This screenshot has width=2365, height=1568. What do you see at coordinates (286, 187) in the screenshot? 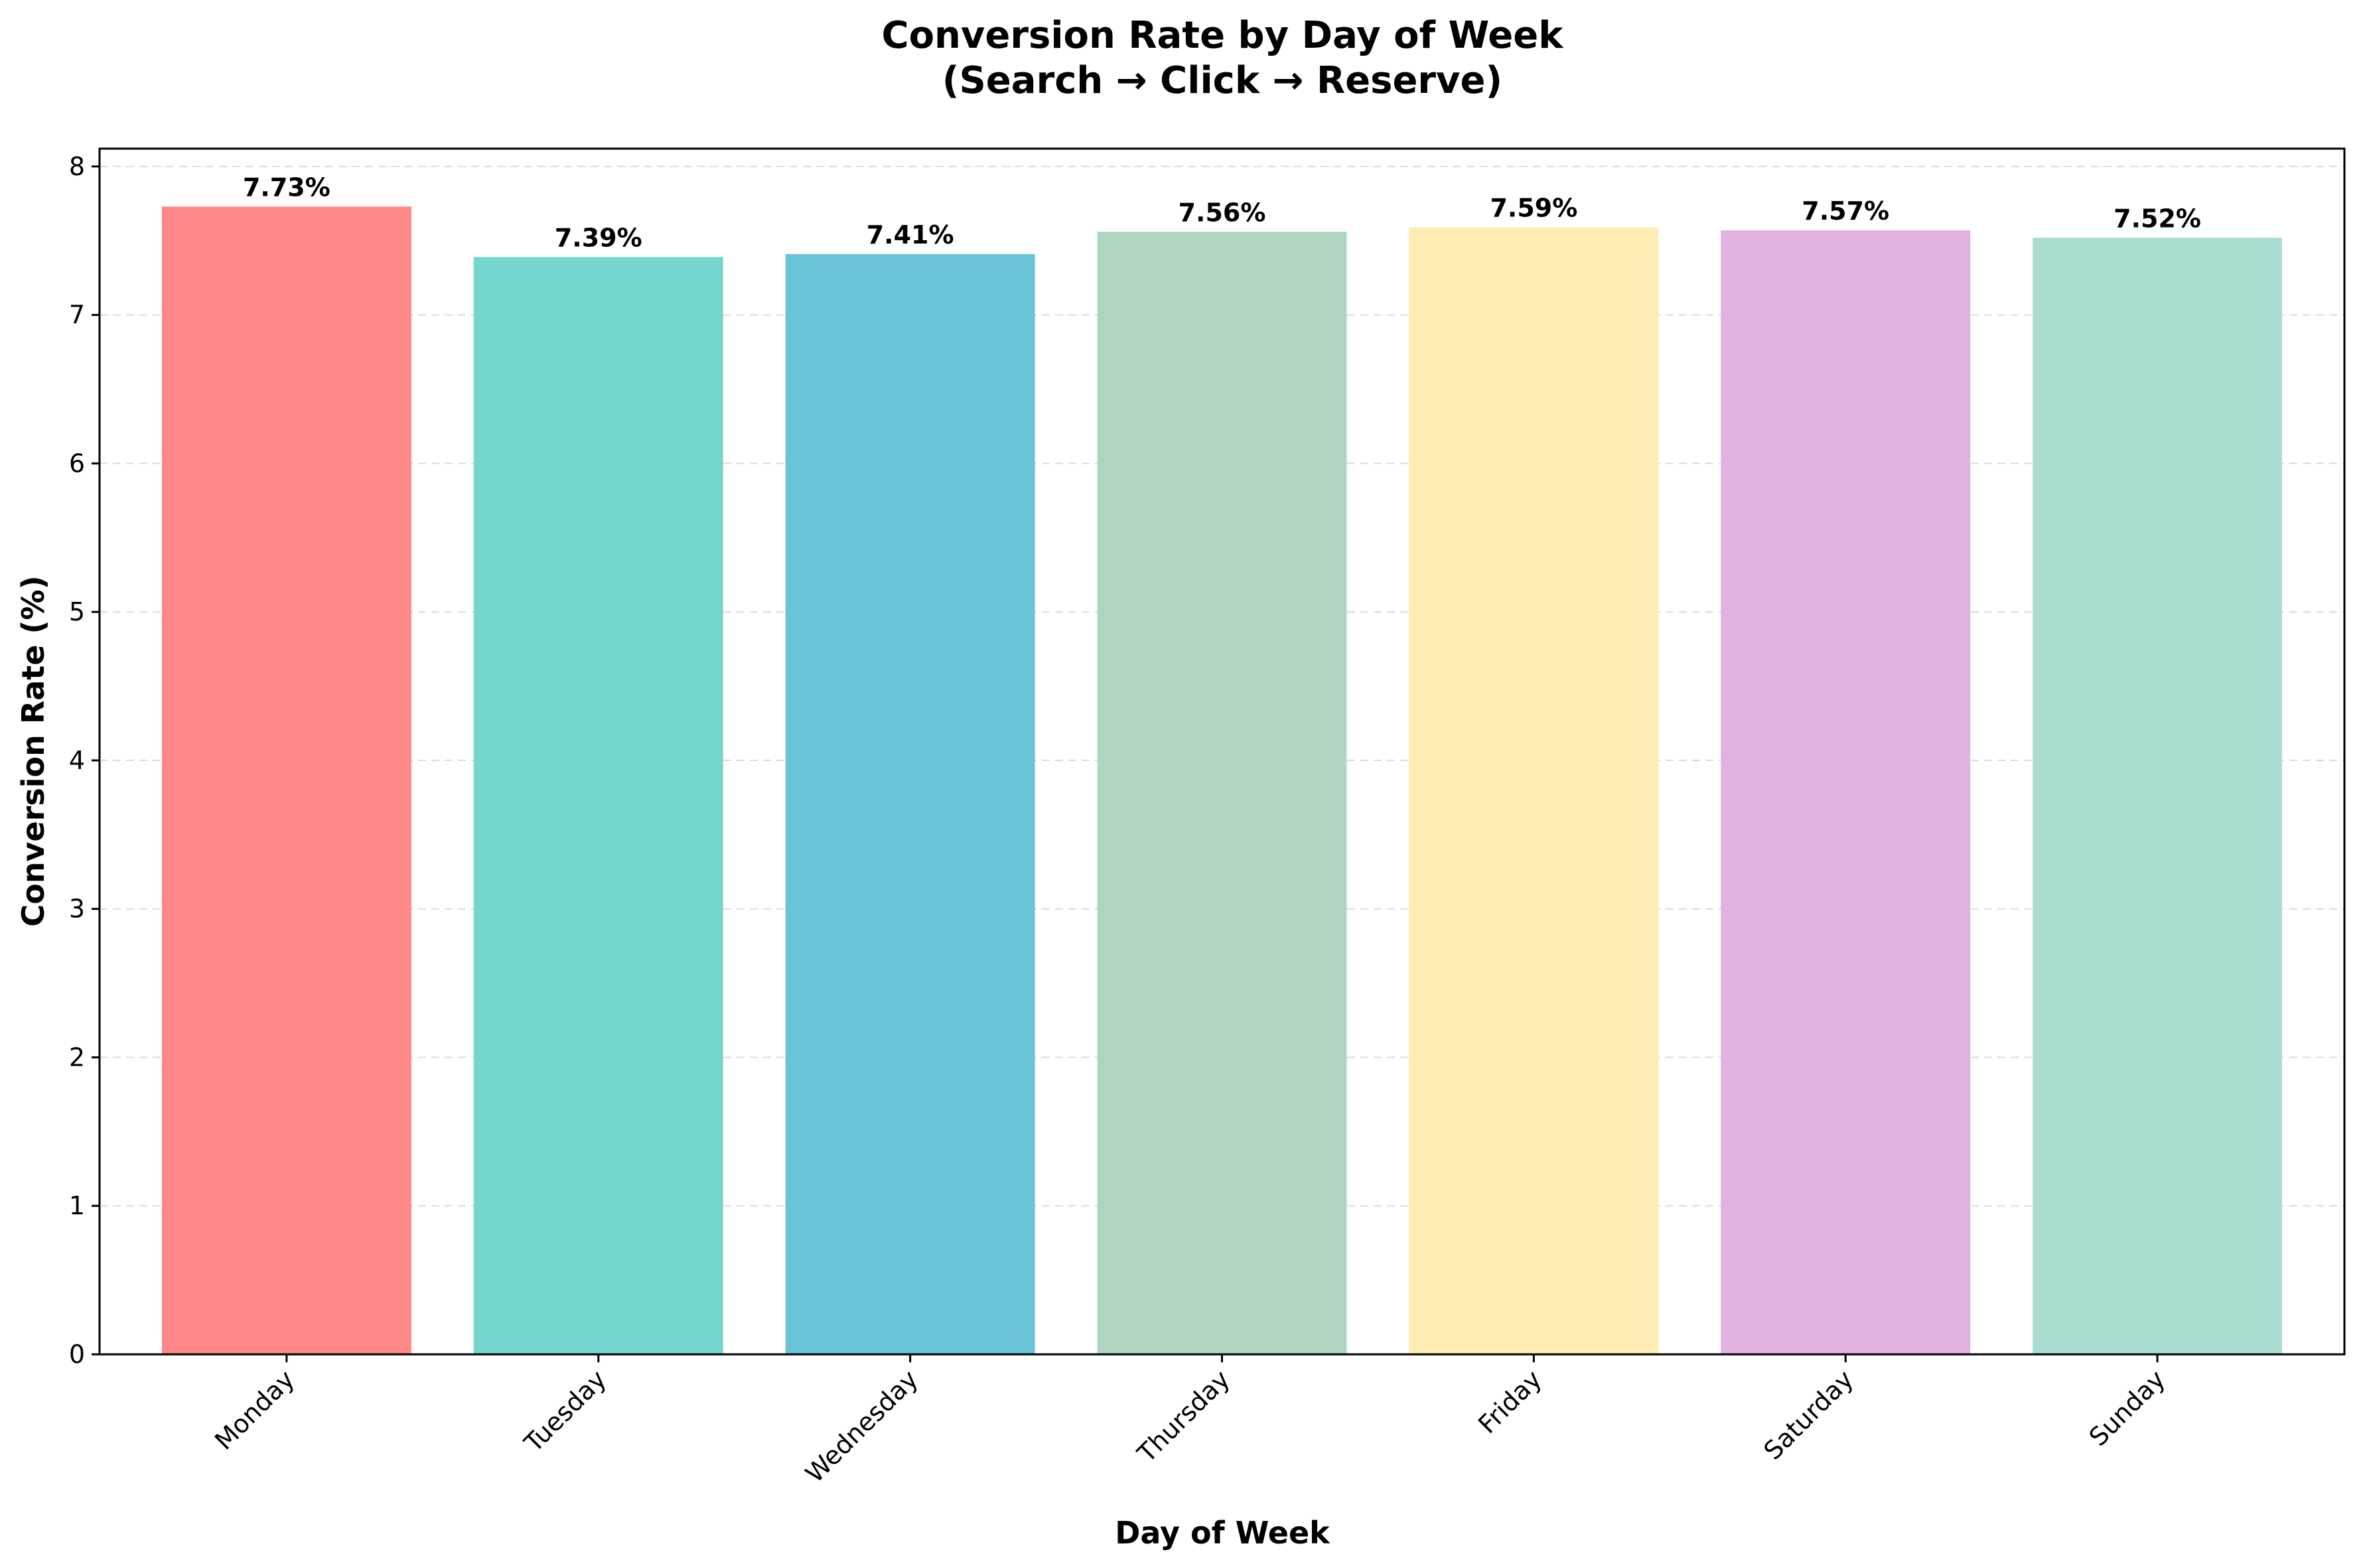
I see `data-label-monday: 7.73%` at bounding box center [286, 187].